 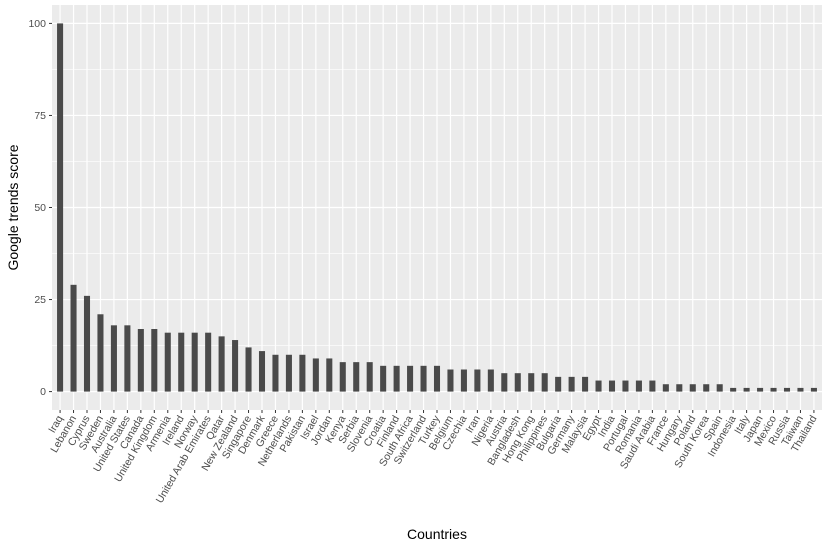 I want to click on y-tick-label: 100, so click(x=37, y=24).